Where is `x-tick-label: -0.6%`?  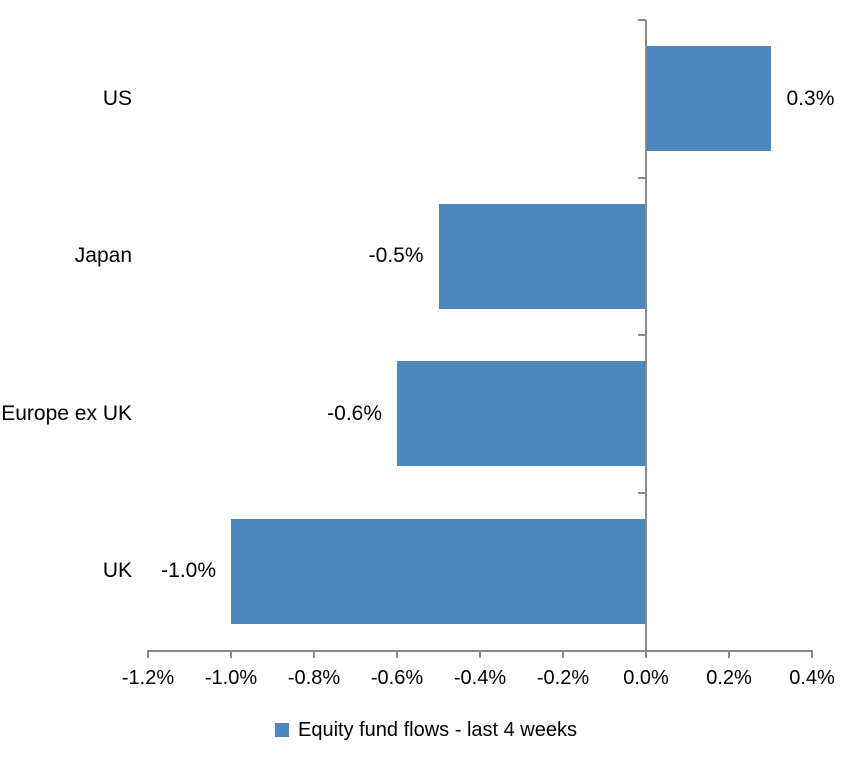 x-tick-label: -0.6% is located at coordinates (397, 678).